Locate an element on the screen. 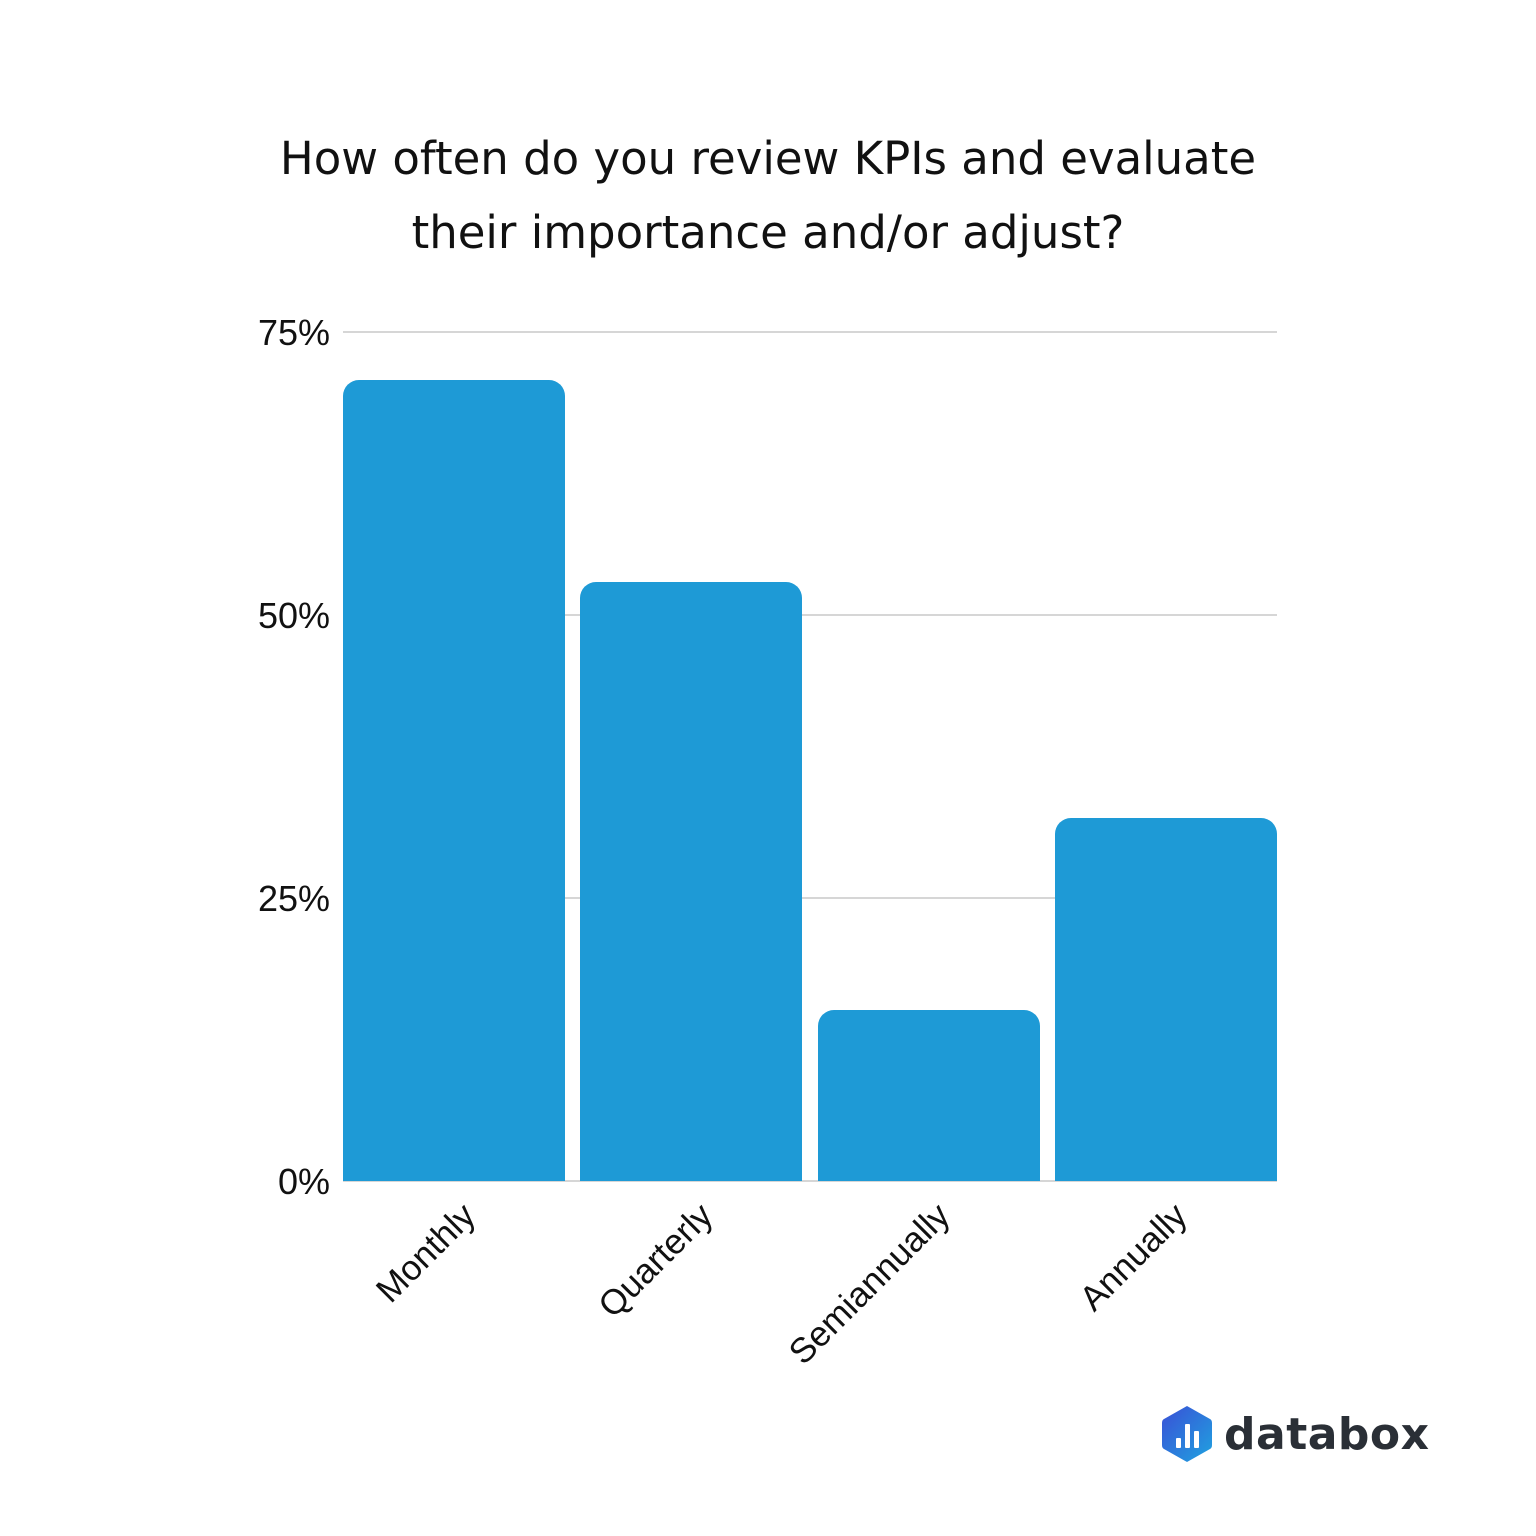  bar-semiannually is located at coordinates (929, 1095).